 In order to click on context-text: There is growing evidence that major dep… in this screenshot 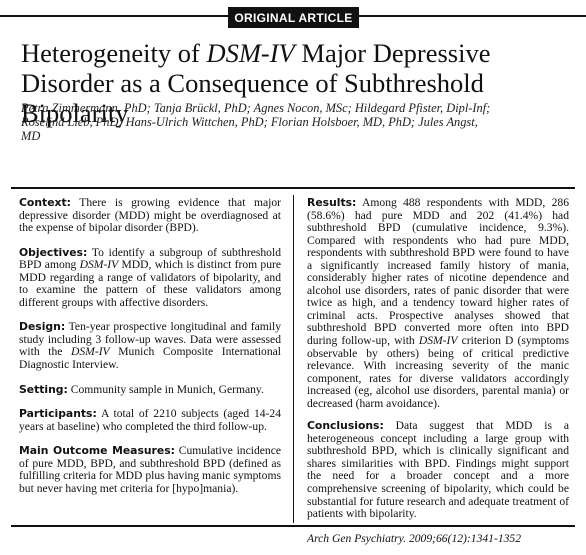, I will do `click(150, 215)`.